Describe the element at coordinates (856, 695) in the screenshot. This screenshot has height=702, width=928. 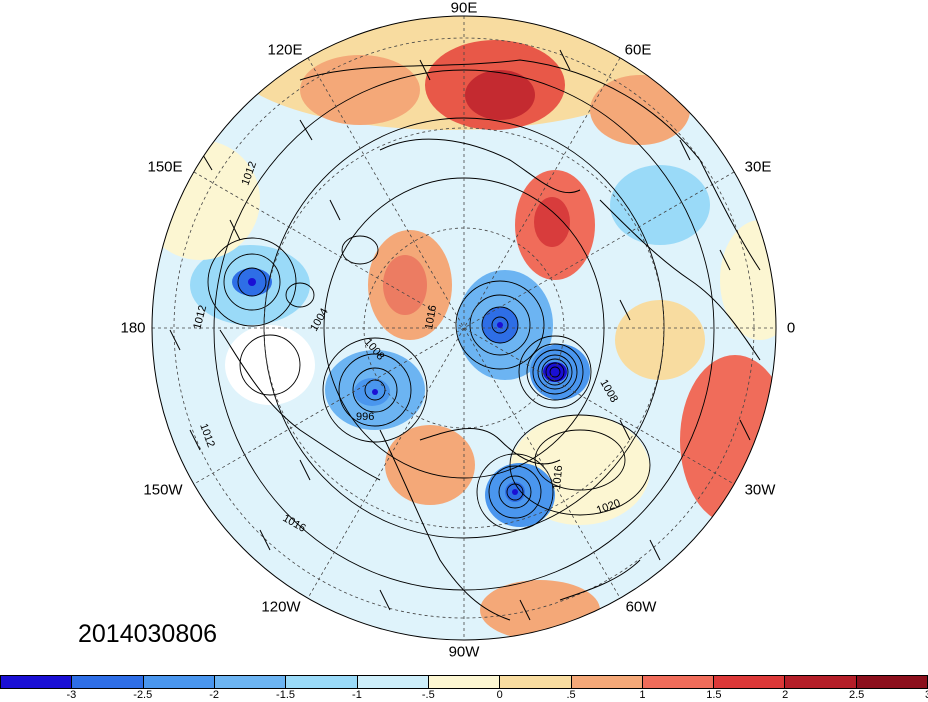
I see `colorbar-tick-label: 2.5` at that location.